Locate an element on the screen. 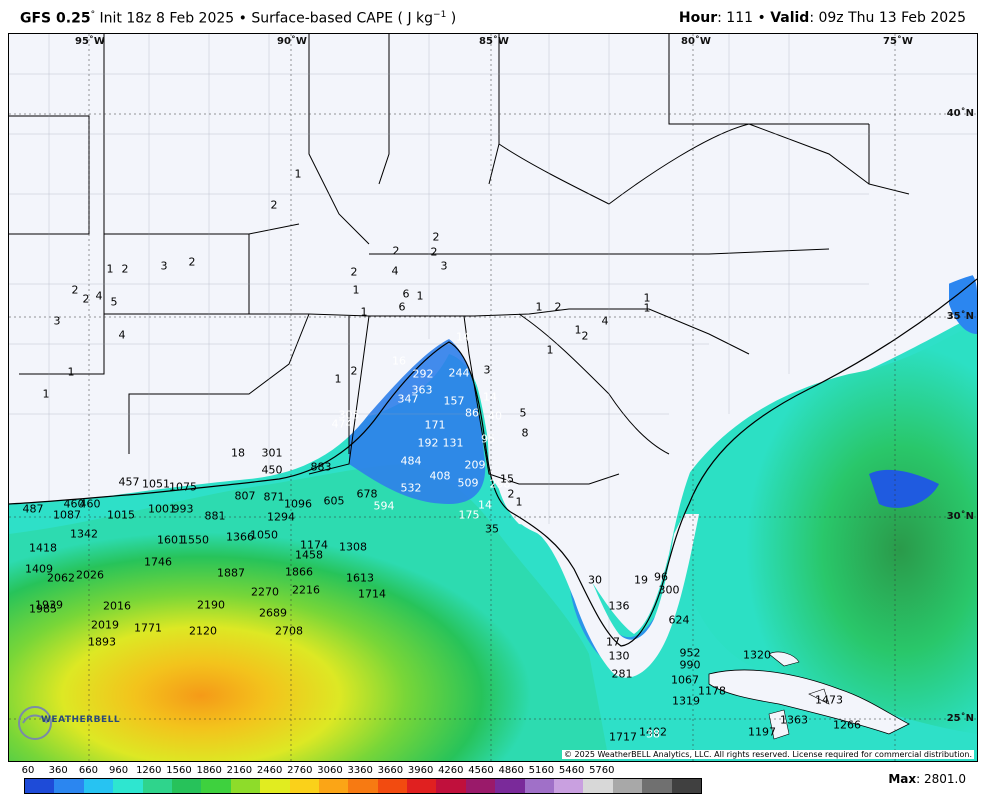 The height and width of the screenshot is (808, 984). cape-value-label: 1075 is located at coordinates (183, 487).